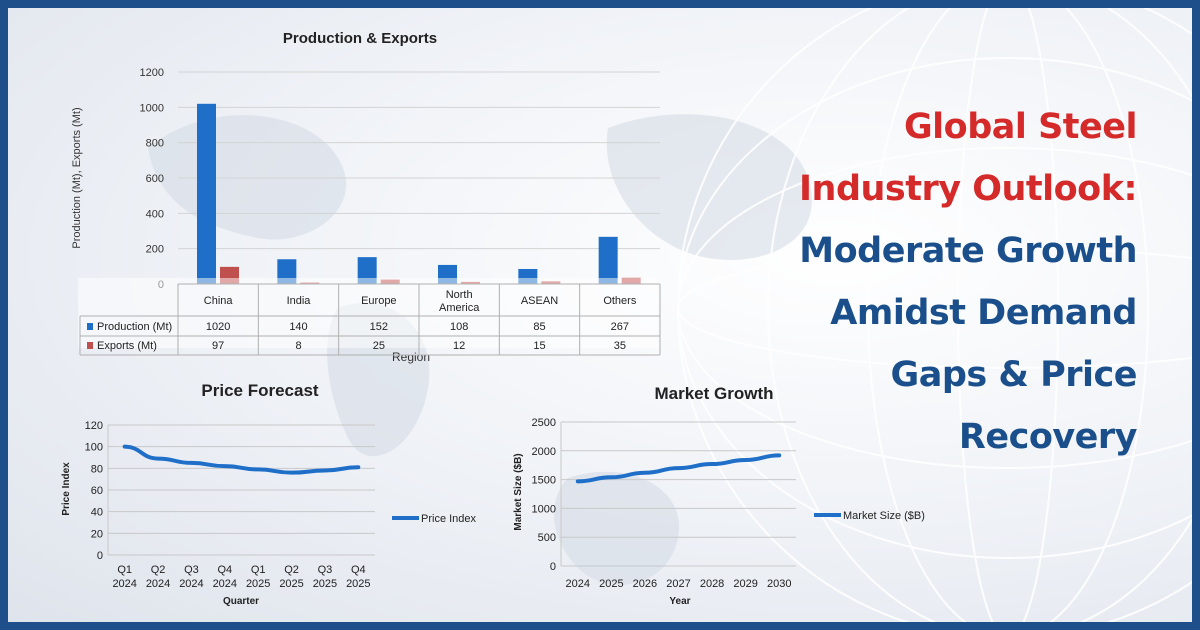 This screenshot has width=1200, height=630. What do you see at coordinates (459, 295) in the screenshot?
I see `category-label: North` at bounding box center [459, 295].